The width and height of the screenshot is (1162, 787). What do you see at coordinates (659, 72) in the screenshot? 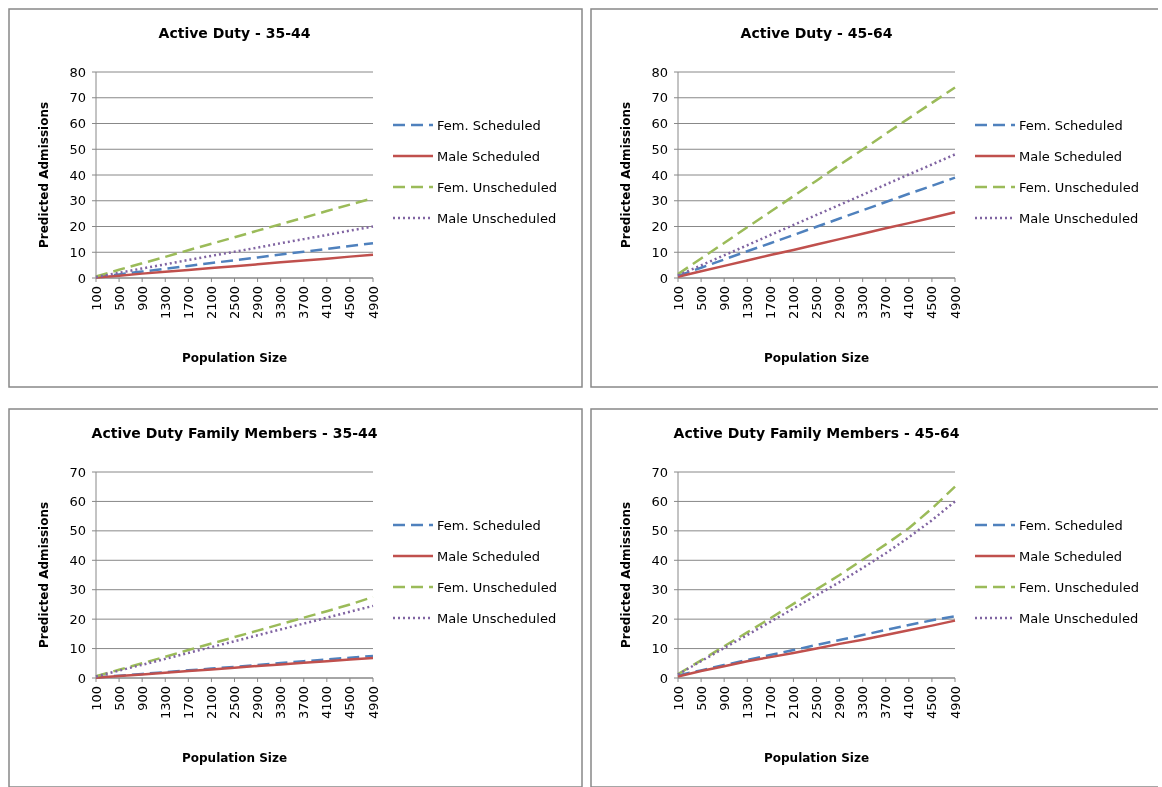
I see `y-tick-label: 80` at bounding box center [659, 72].